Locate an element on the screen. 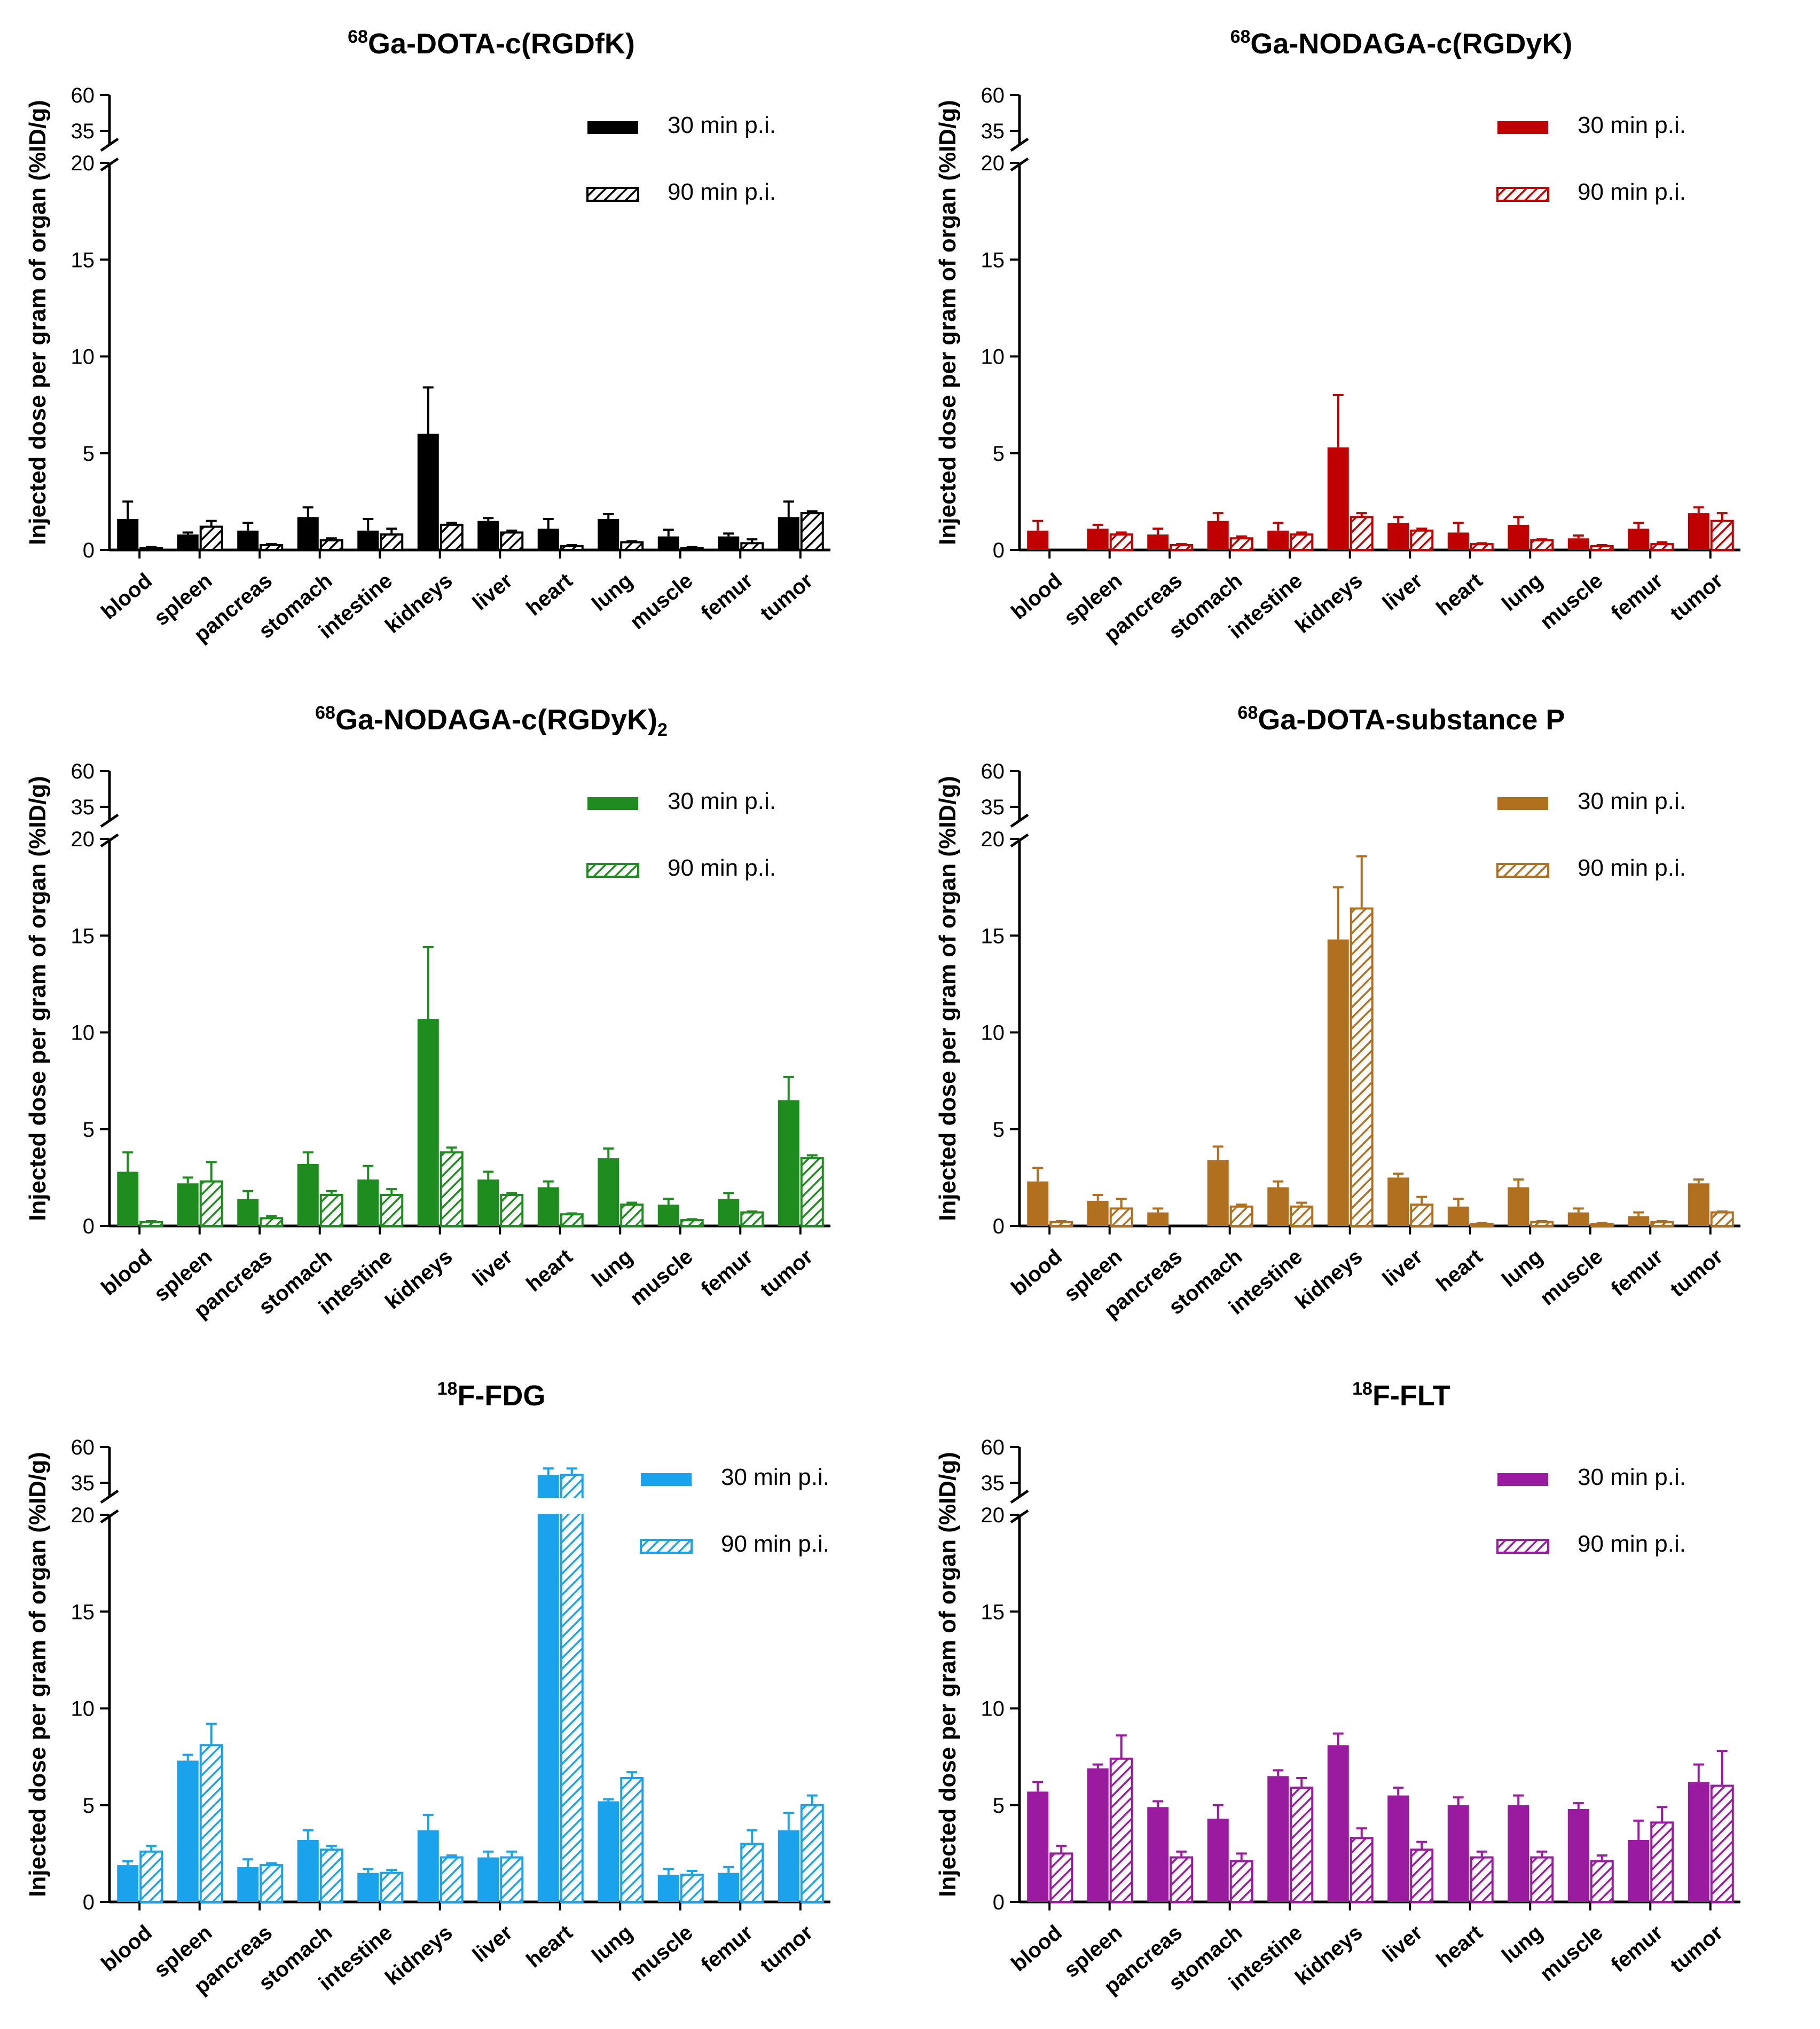 This screenshot has height=2029, width=1820. y-tick-label: 0 is located at coordinates (89, 1226).